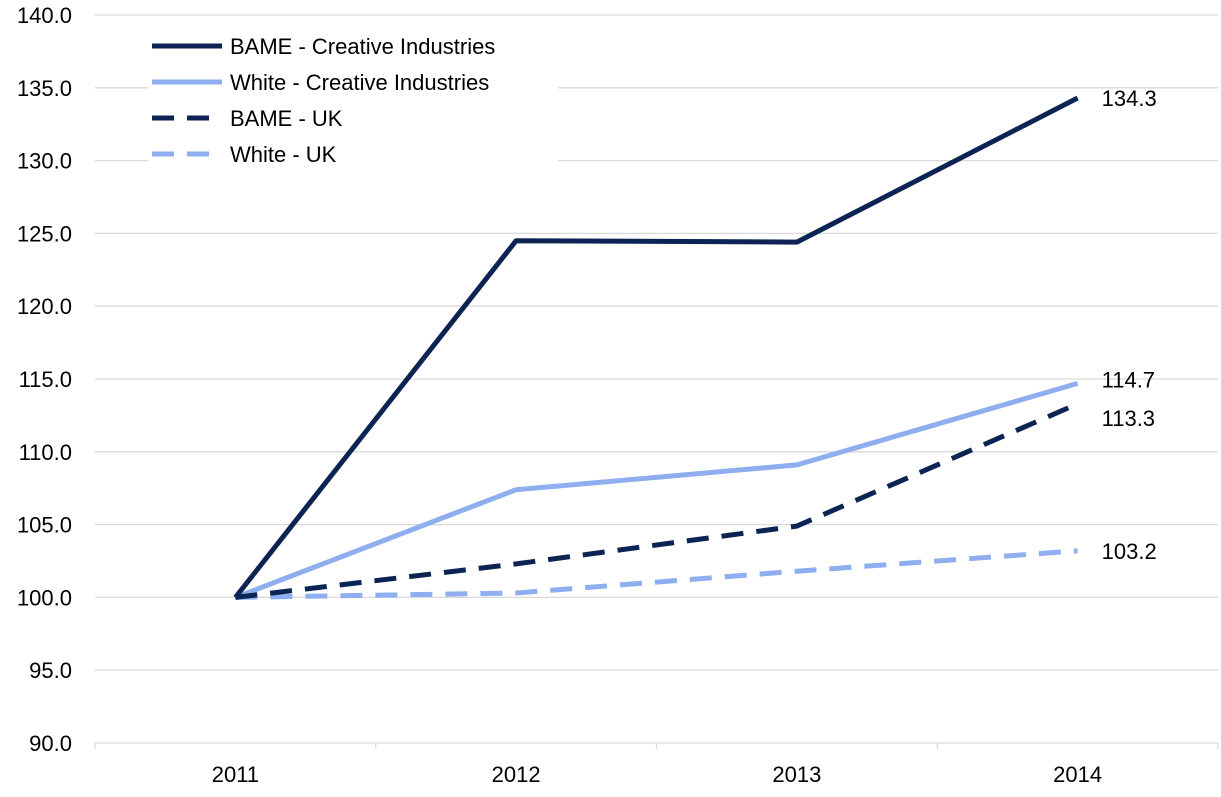  Describe the element at coordinates (44, 306) in the screenshot. I see `y-tick-label: 120.0` at that location.